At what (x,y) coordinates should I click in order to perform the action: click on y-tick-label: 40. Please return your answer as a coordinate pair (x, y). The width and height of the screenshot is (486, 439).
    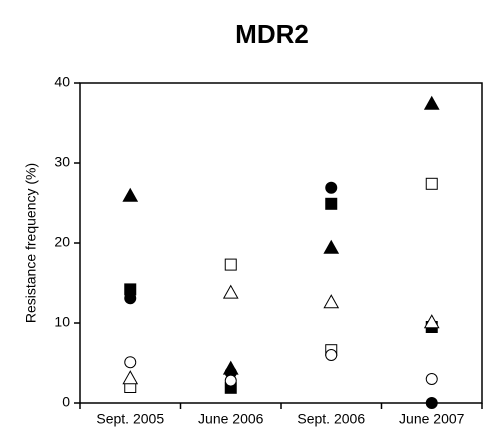
    Looking at the image, I should click on (62, 82).